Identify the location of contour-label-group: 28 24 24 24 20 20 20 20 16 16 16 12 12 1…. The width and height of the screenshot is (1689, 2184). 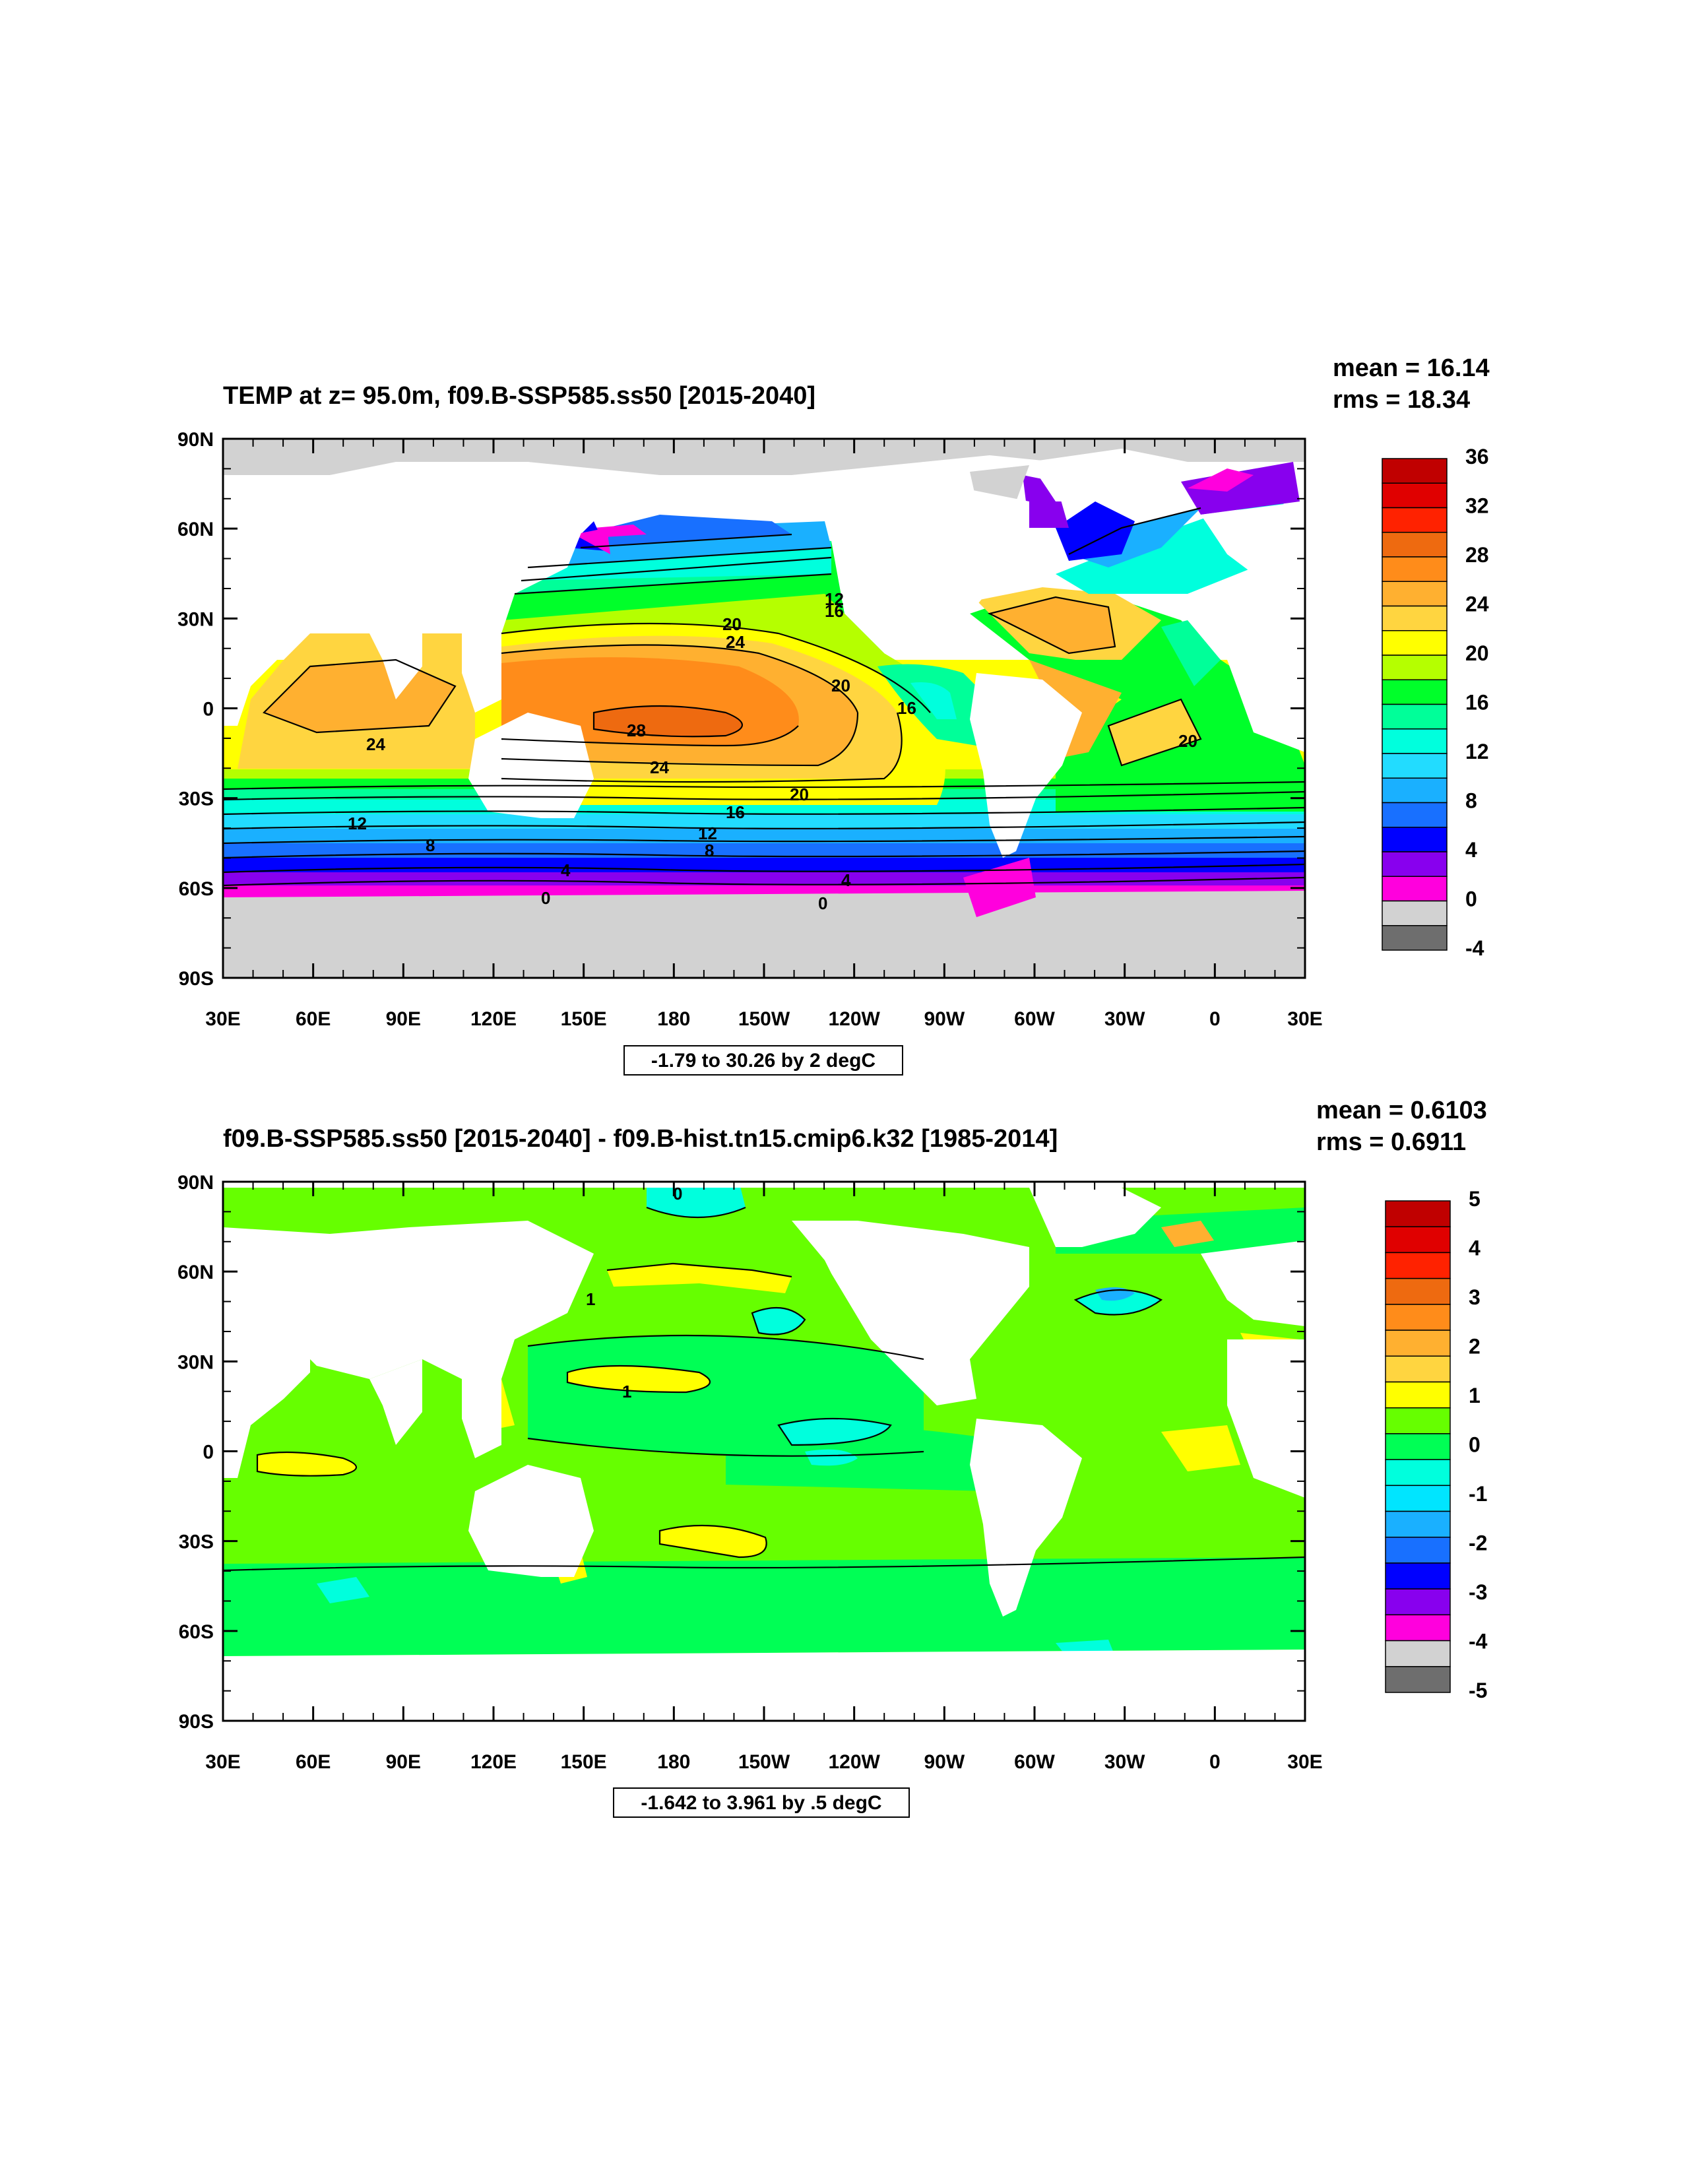
(772, 751).